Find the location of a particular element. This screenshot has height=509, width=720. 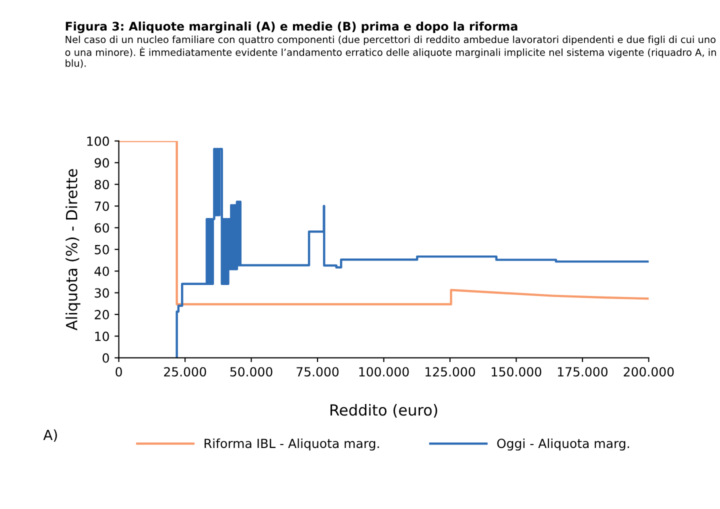

x-tick-label: 175.000 is located at coordinates (583, 372).